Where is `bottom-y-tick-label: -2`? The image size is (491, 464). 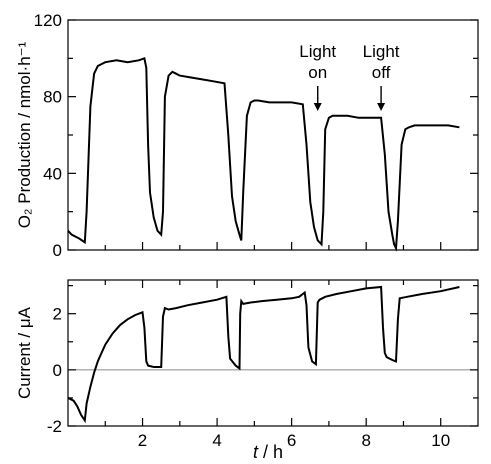 bottom-y-tick-label: -2 is located at coordinates (54, 426).